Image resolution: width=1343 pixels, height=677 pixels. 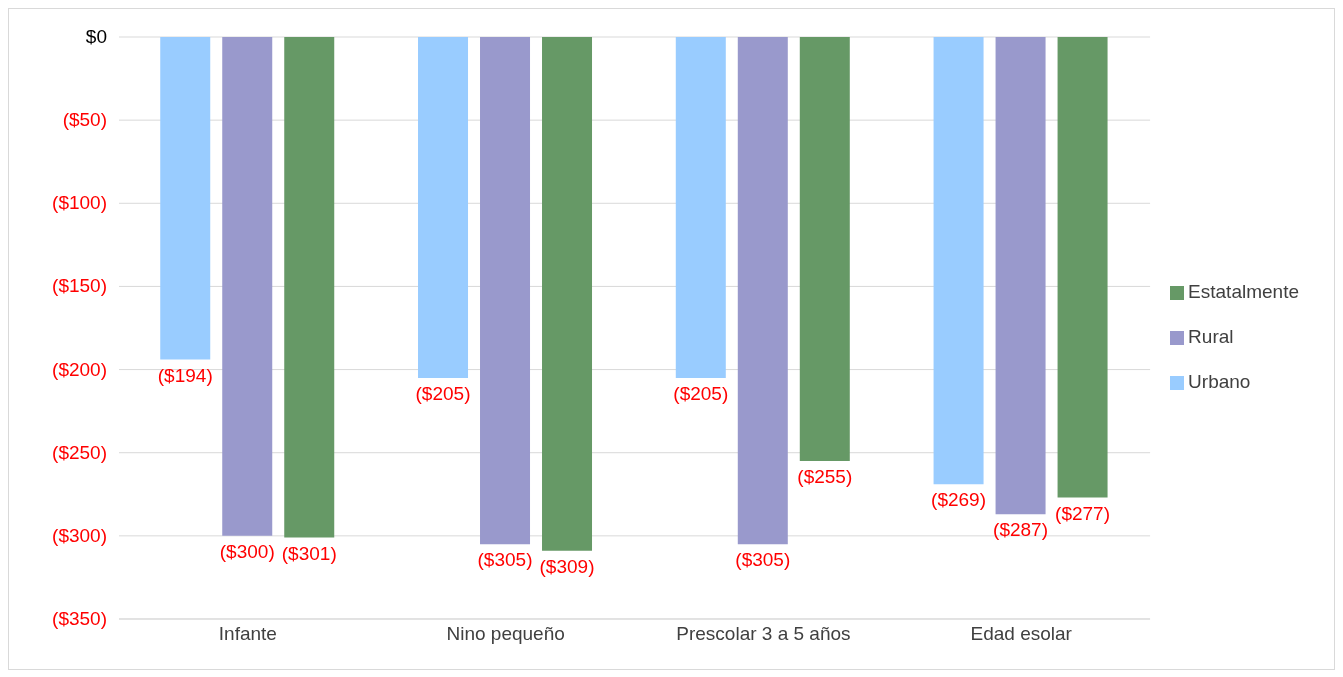 I want to click on data-label: ($255), so click(x=825, y=477).